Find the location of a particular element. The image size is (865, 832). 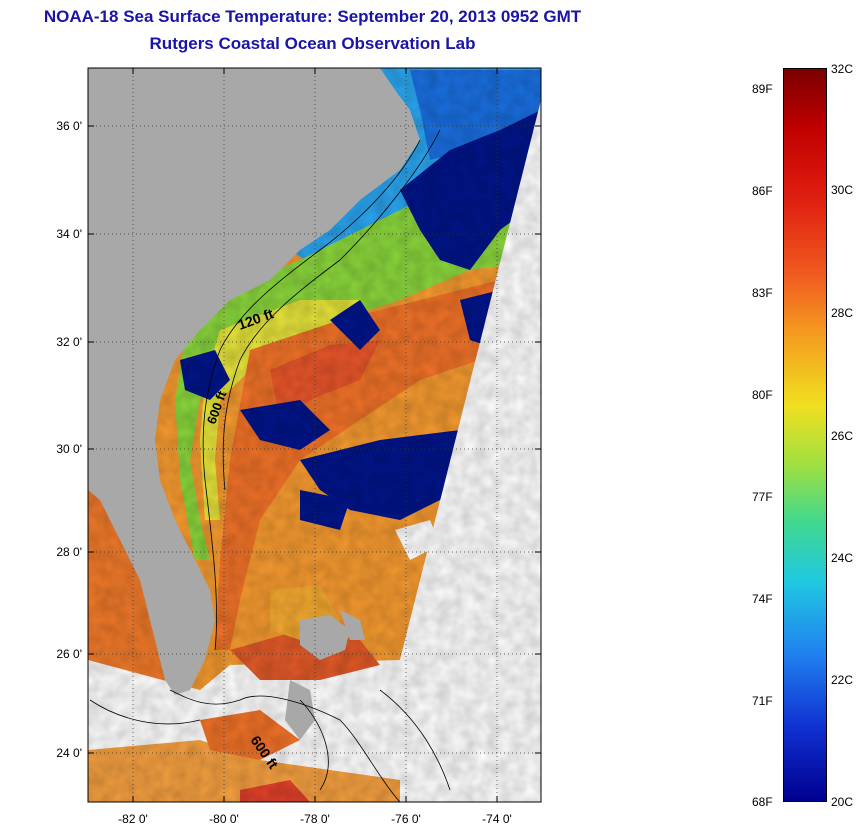

lat-label: 32 0' is located at coordinates (69, 342).